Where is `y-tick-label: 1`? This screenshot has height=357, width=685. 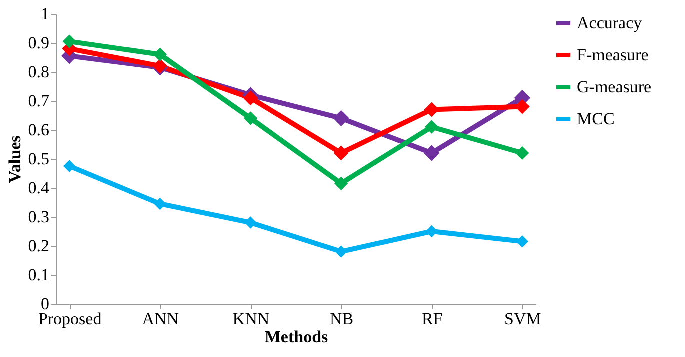
y-tick-label: 1 is located at coordinates (45, 14).